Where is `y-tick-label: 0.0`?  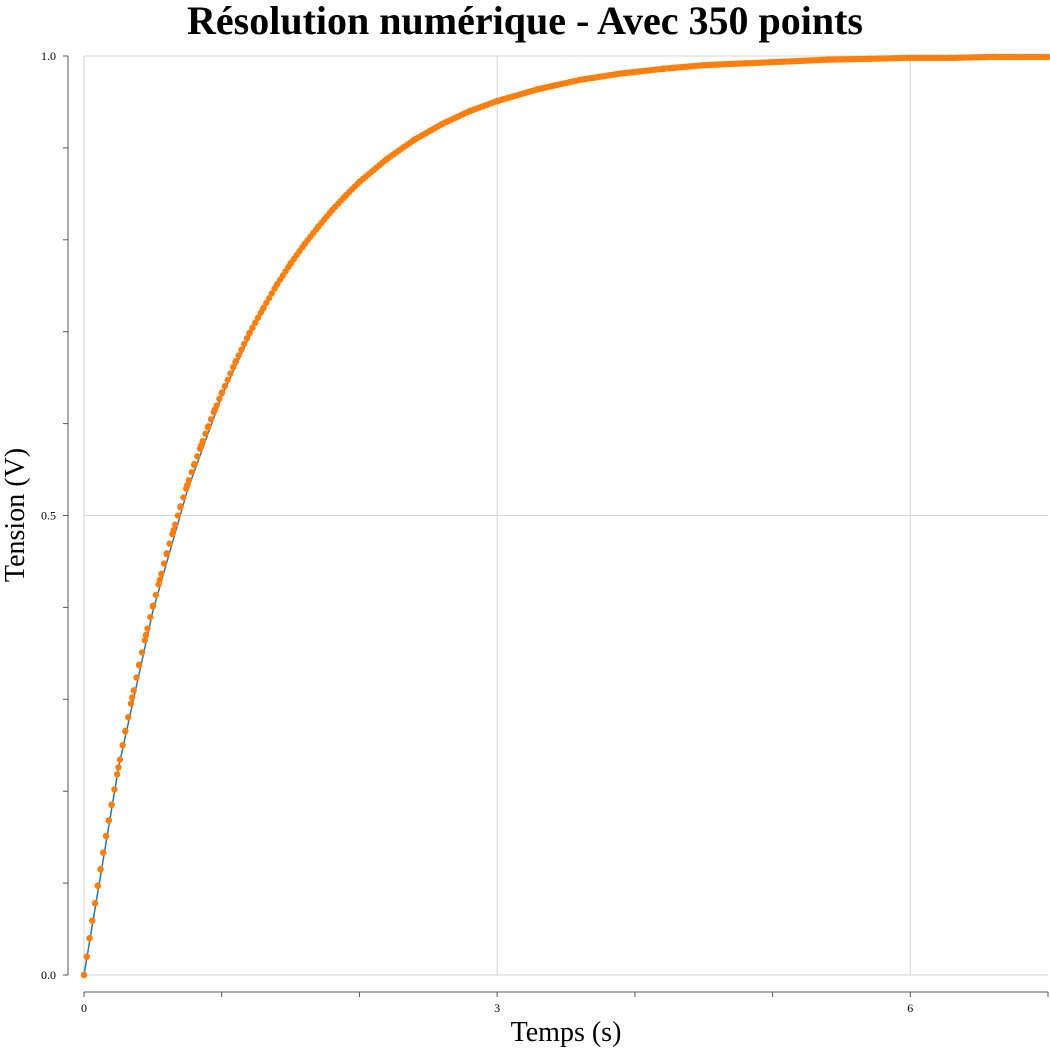
y-tick-label: 0.0 is located at coordinates (48, 975).